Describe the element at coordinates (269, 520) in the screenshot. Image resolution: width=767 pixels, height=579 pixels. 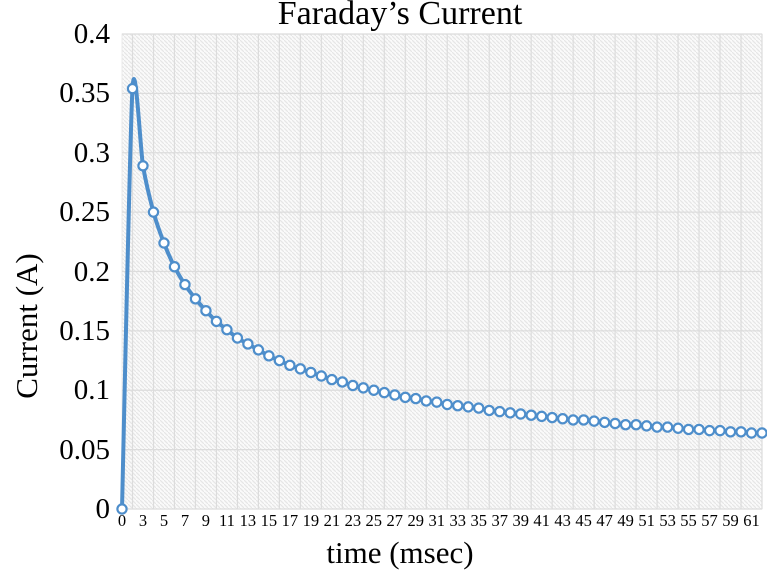
I see `x-tick-label: 15` at that location.